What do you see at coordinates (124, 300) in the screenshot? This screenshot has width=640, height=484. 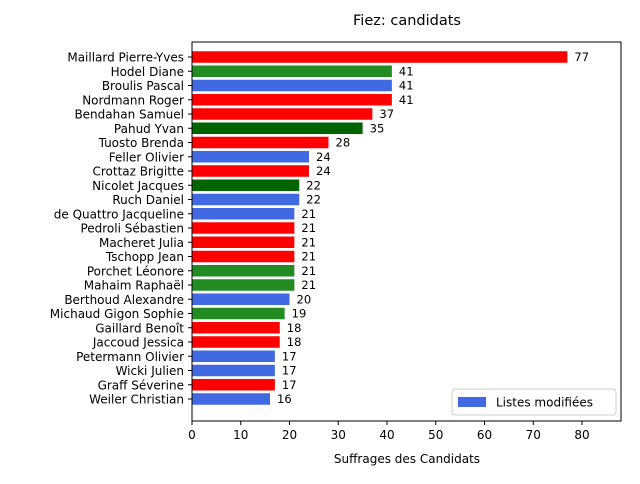 I see `y-tick-label: Berthoud Alexandre` at bounding box center [124, 300].